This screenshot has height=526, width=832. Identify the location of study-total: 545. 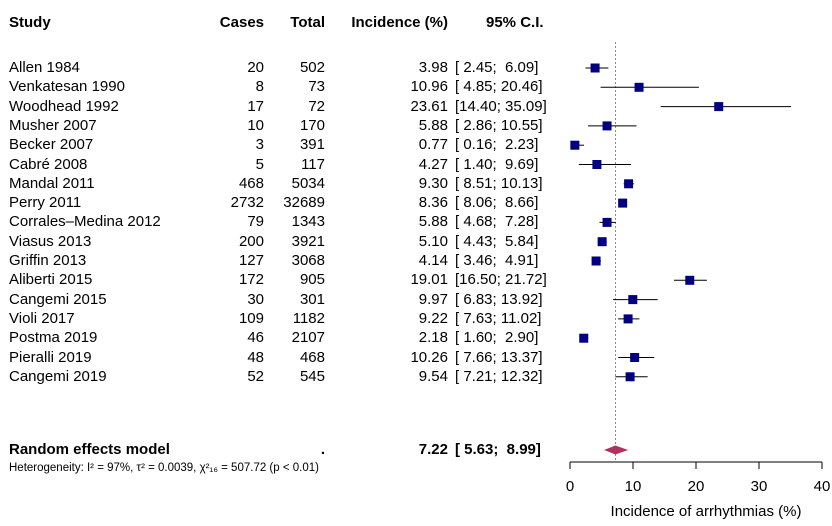
(312, 376).